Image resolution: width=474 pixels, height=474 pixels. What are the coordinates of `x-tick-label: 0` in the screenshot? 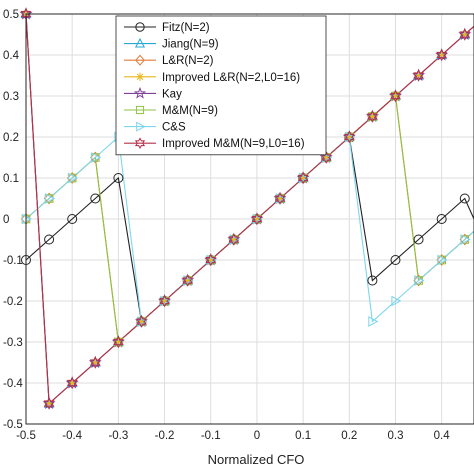 It's located at (257, 436).